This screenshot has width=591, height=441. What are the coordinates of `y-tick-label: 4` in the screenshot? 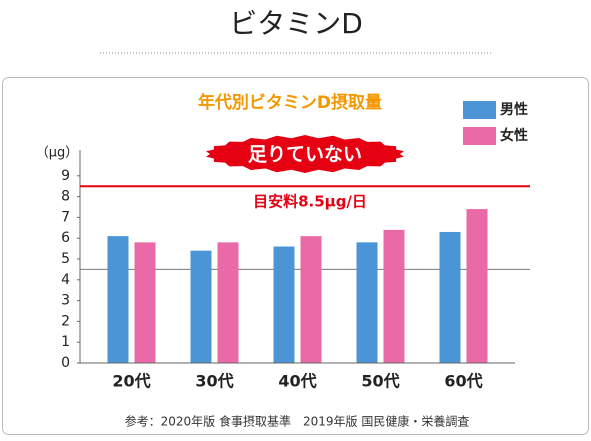 It's located at (65, 280).